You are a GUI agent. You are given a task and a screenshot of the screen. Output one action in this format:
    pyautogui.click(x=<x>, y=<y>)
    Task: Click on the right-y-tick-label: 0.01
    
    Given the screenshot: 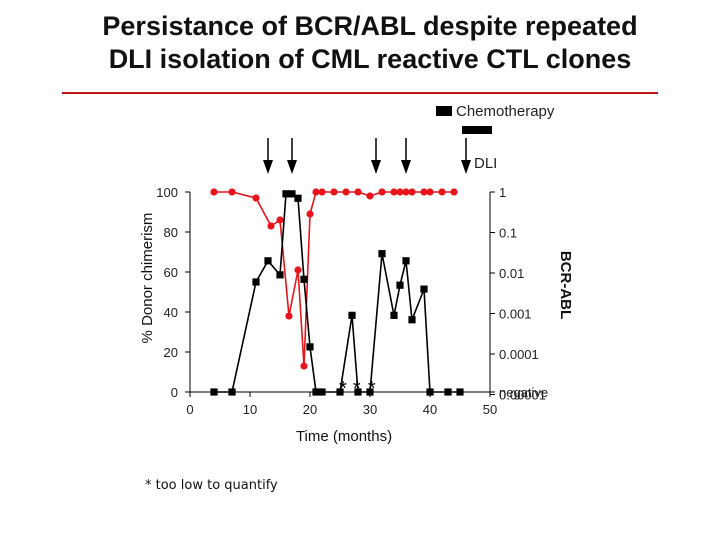 What is the action you would take?
    pyautogui.click(x=511, y=273)
    